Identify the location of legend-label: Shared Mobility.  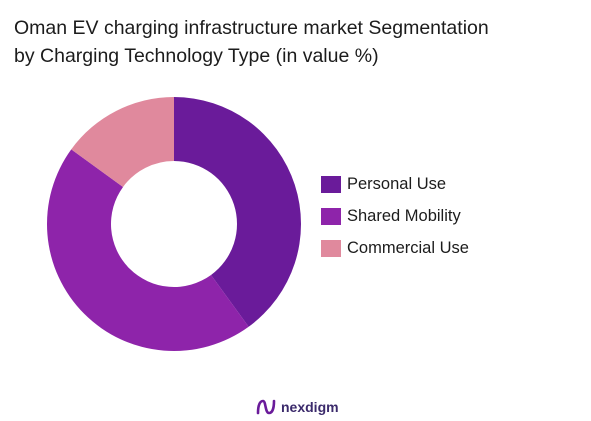
(404, 215).